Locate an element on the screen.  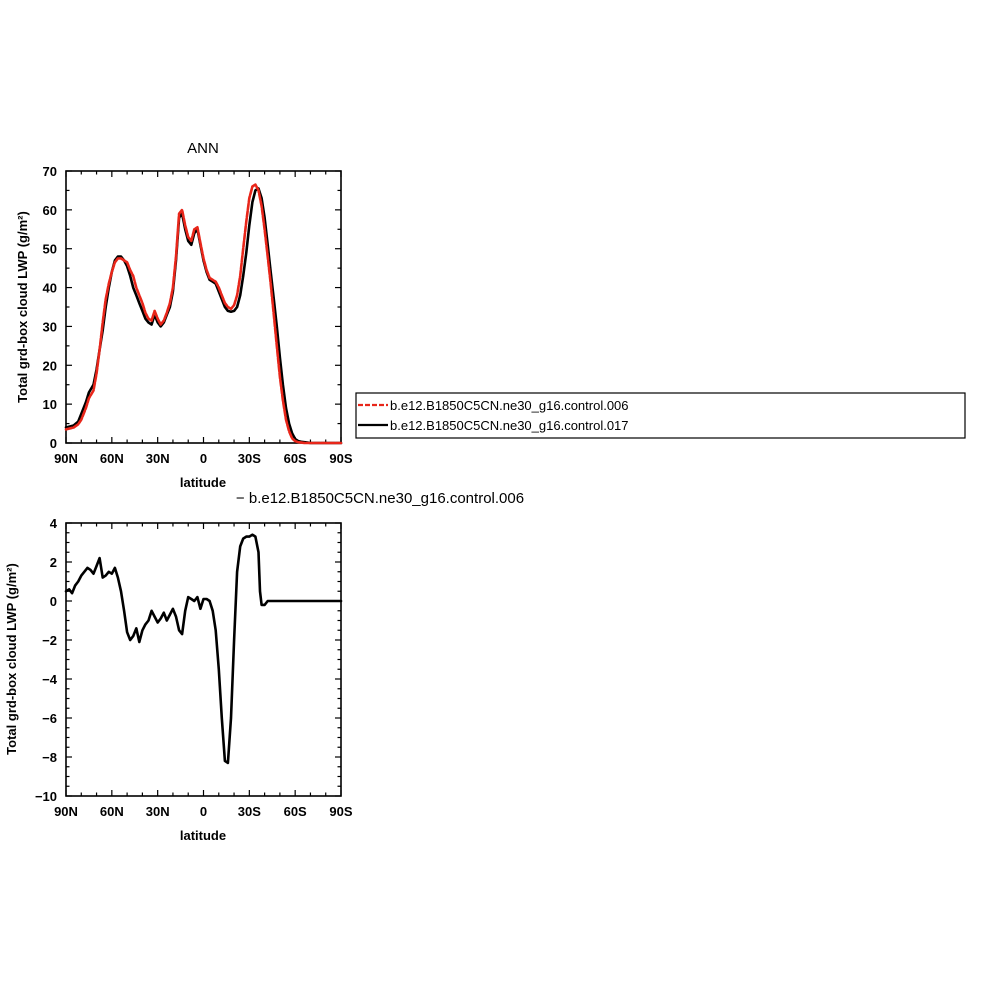
top-y-tick-label: 50 is located at coordinates (50, 249).